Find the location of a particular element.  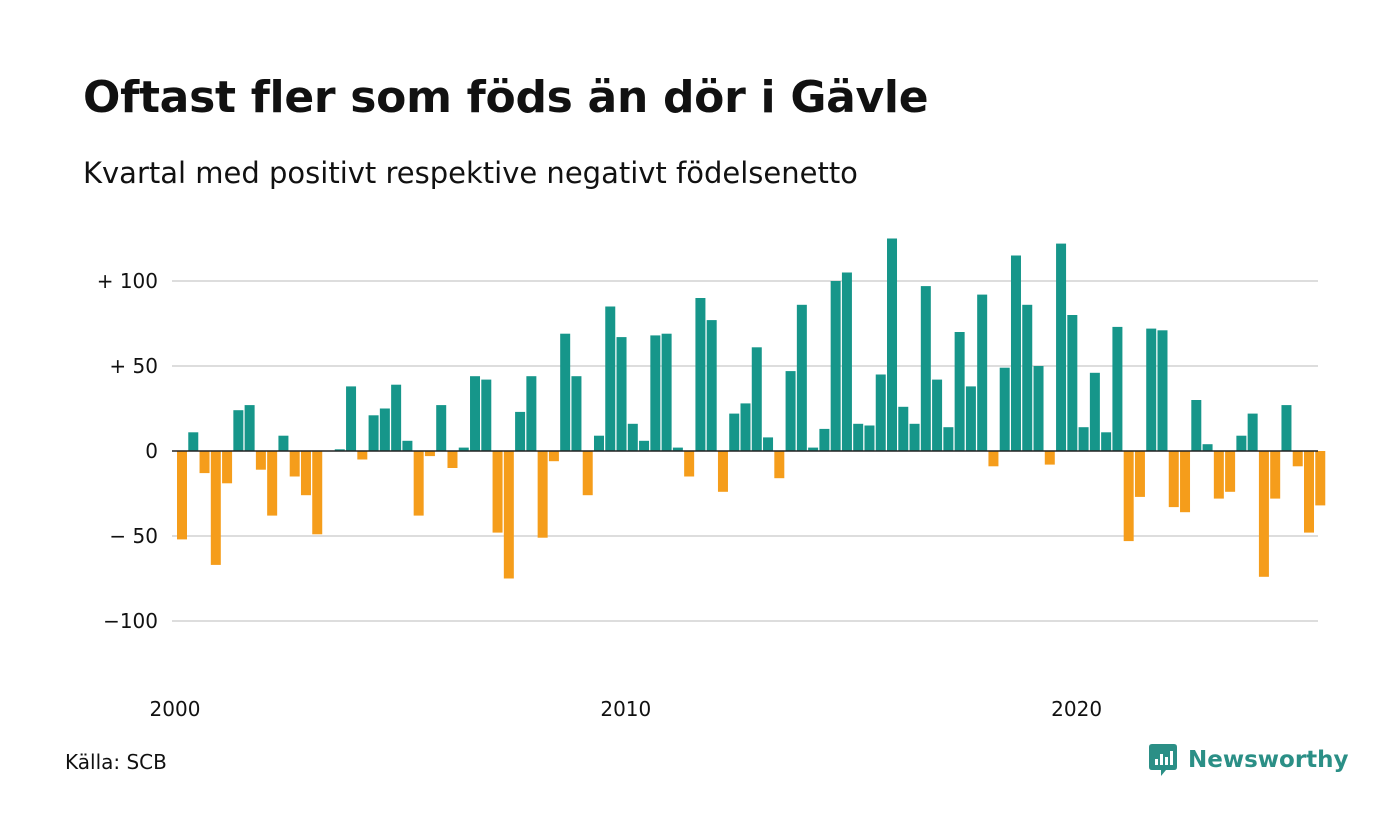

y-tick-label: + 100 is located at coordinates (127, 281).